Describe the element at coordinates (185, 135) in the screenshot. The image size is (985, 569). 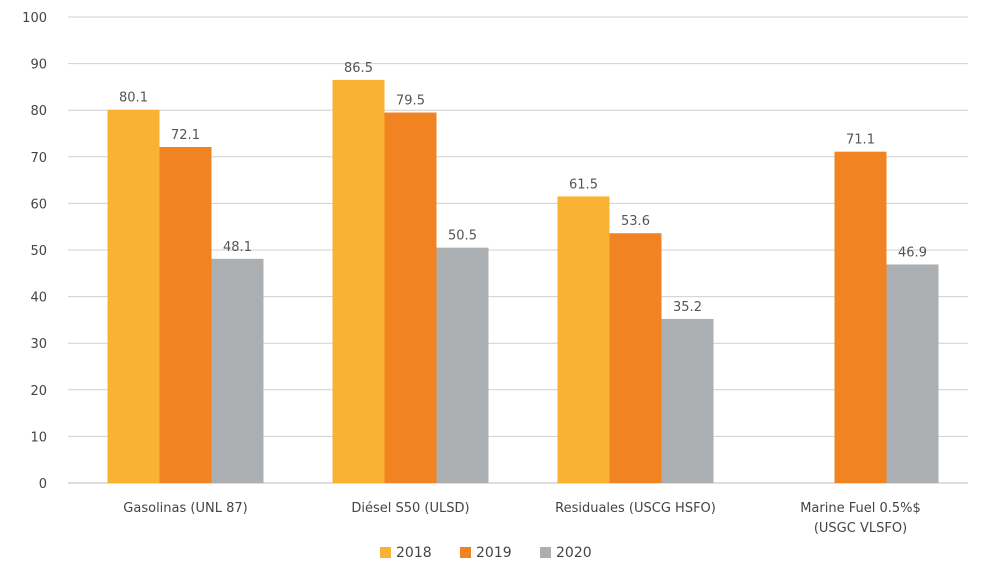
I see `data-label: 72.1` at that location.